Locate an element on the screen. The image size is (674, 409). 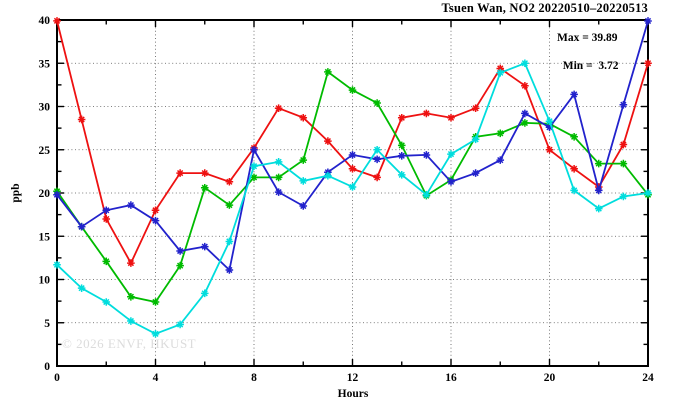
x-tick-label: 24 is located at coordinates (648, 378).